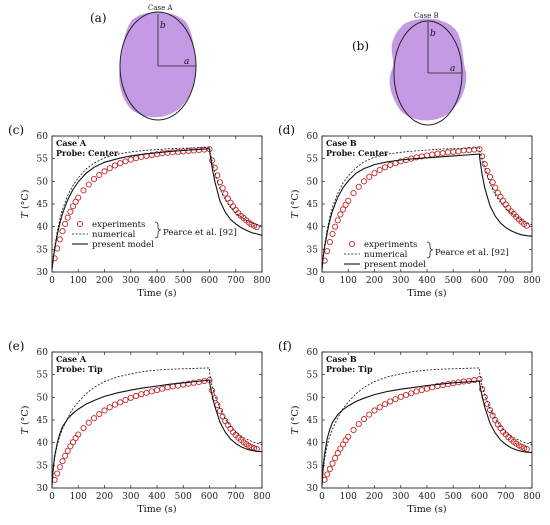  What do you see at coordinates (43, 376) in the screenshot?
I see `y-tick-label: 55` at bounding box center [43, 376].